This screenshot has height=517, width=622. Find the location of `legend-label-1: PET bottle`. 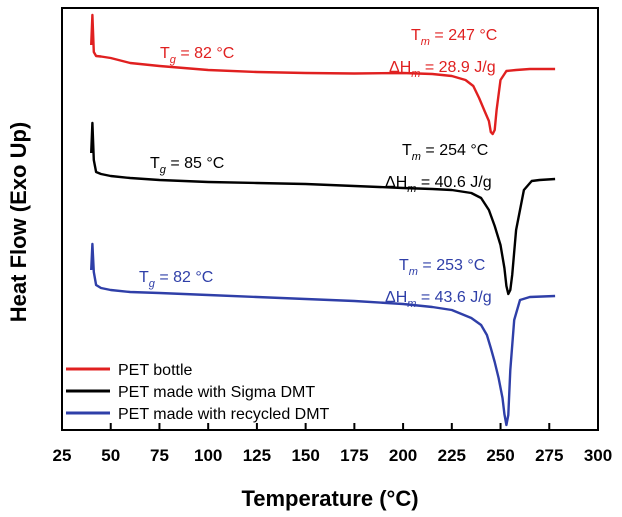

legend-label-1: PET bottle is located at coordinates (155, 370).